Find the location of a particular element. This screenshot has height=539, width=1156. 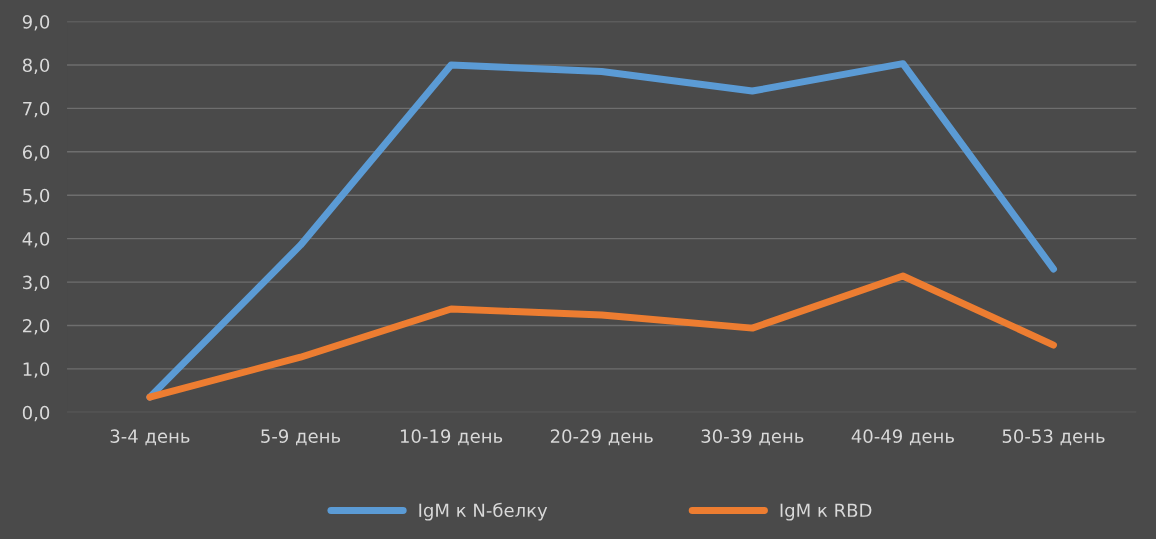

y-tick-label: 1,0 is located at coordinates (36, 370).